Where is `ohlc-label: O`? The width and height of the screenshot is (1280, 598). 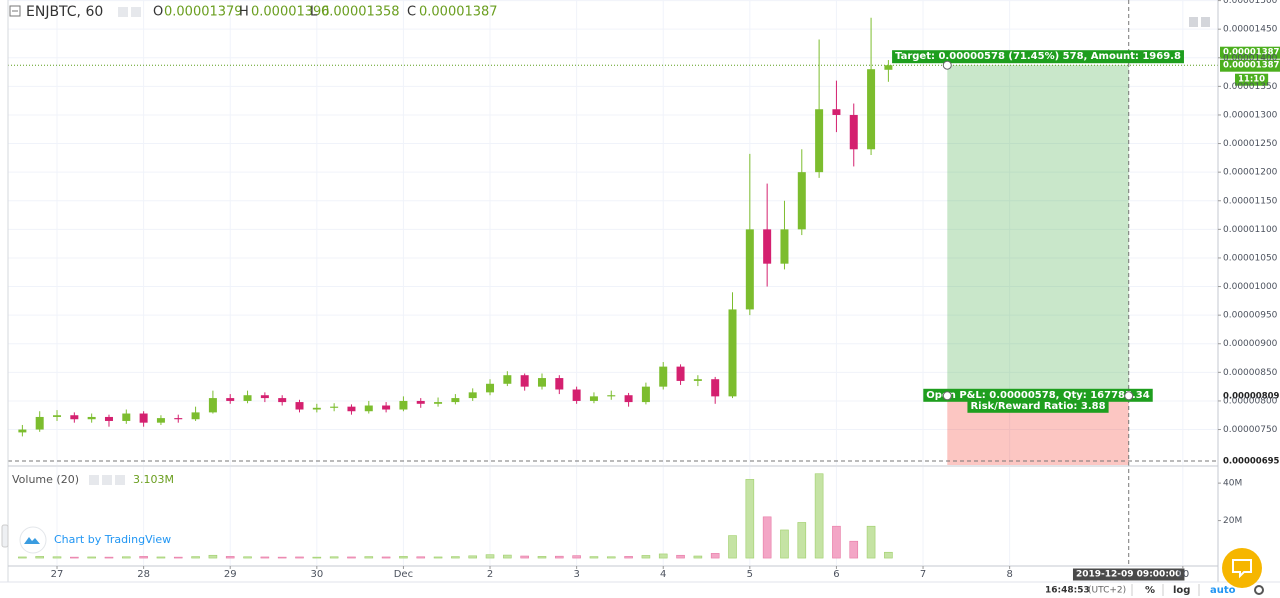 ohlc-label: O is located at coordinates (158, 12).